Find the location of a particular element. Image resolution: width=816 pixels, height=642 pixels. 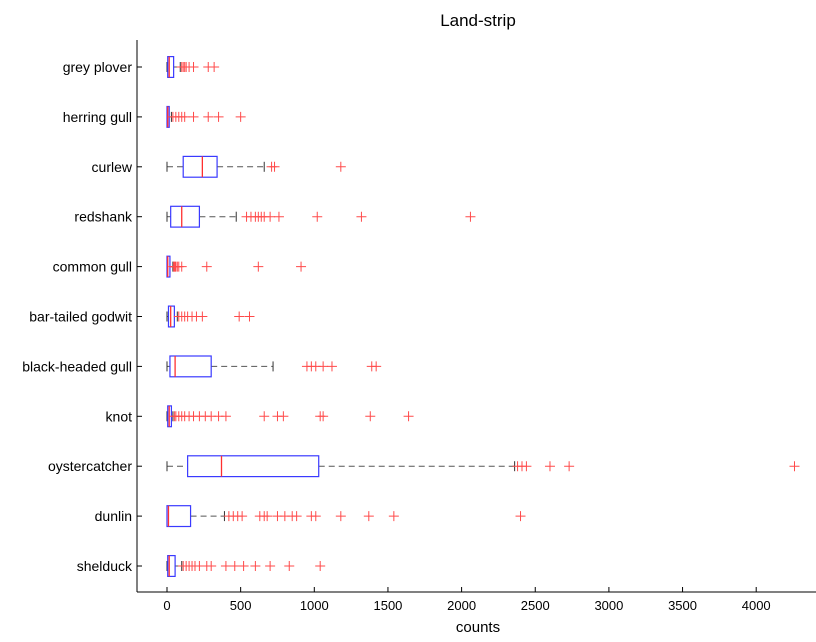

y-tick-label: shelduck is located at coordinates (105, 566).